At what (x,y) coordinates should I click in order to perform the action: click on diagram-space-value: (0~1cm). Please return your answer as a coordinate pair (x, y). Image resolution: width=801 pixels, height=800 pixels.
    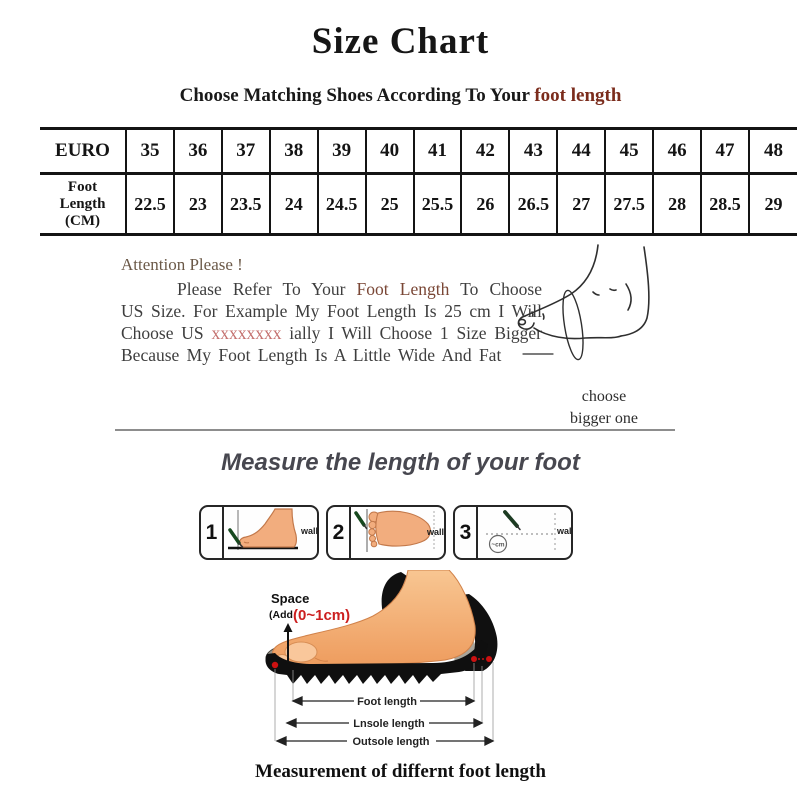
    Looking at the image, I should click on (321, 615).